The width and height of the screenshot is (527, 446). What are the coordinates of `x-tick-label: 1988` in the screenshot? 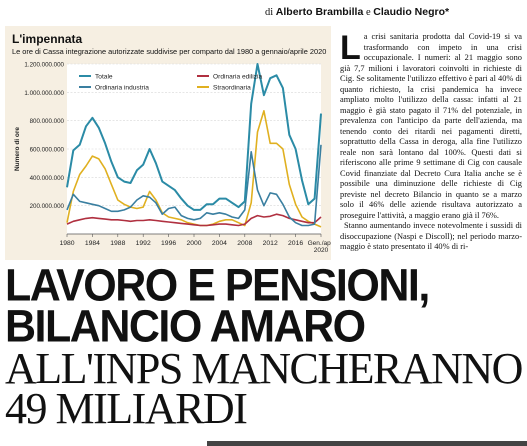 It's located at (117, 243).